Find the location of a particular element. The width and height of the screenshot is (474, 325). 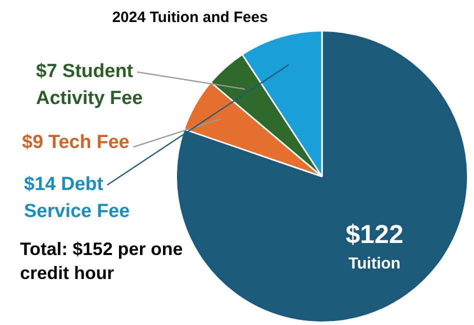

slice-label: Tuition is located at coordinates (374, 263).